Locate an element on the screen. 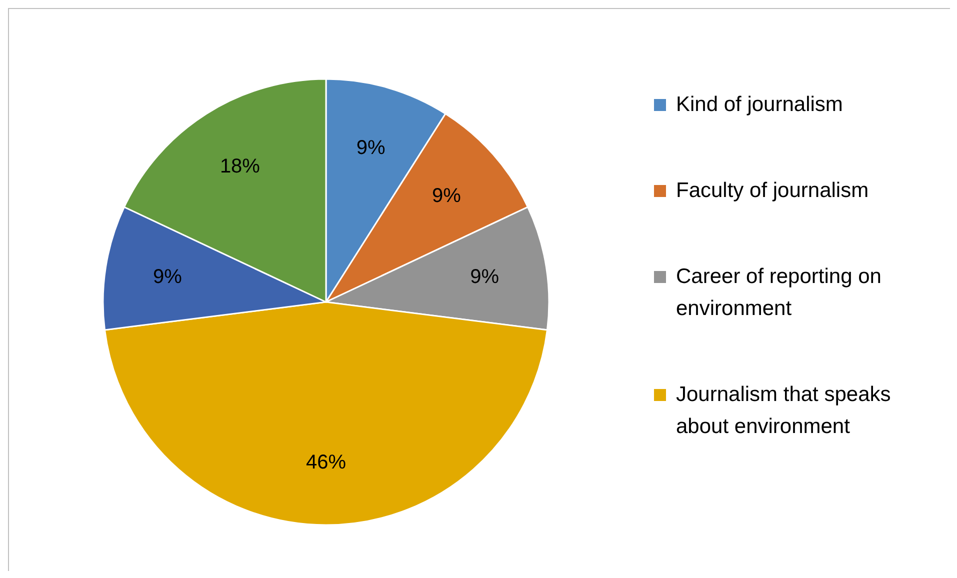 This screenshot has height=578, width=957. data-label: 18% is located at coordinates (240, 166).